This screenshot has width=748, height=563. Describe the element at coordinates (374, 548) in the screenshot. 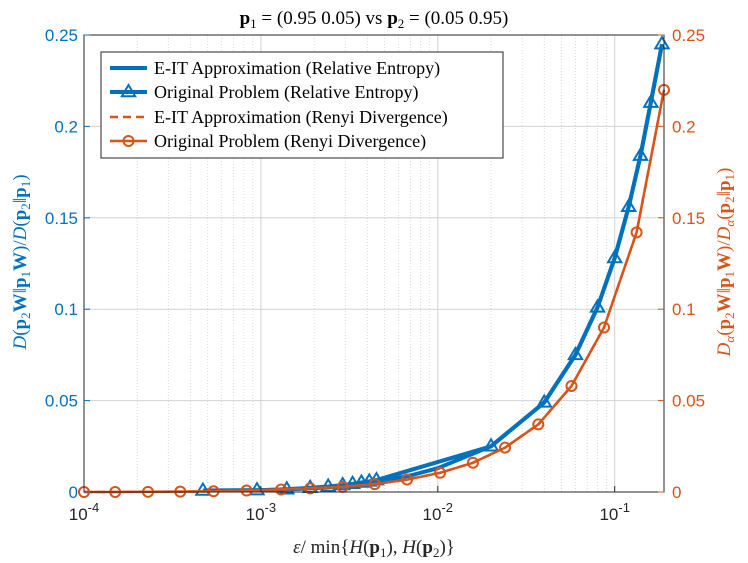

I see `x-axis-label: ε/ min{H(p1), H(p2)}` at that location.